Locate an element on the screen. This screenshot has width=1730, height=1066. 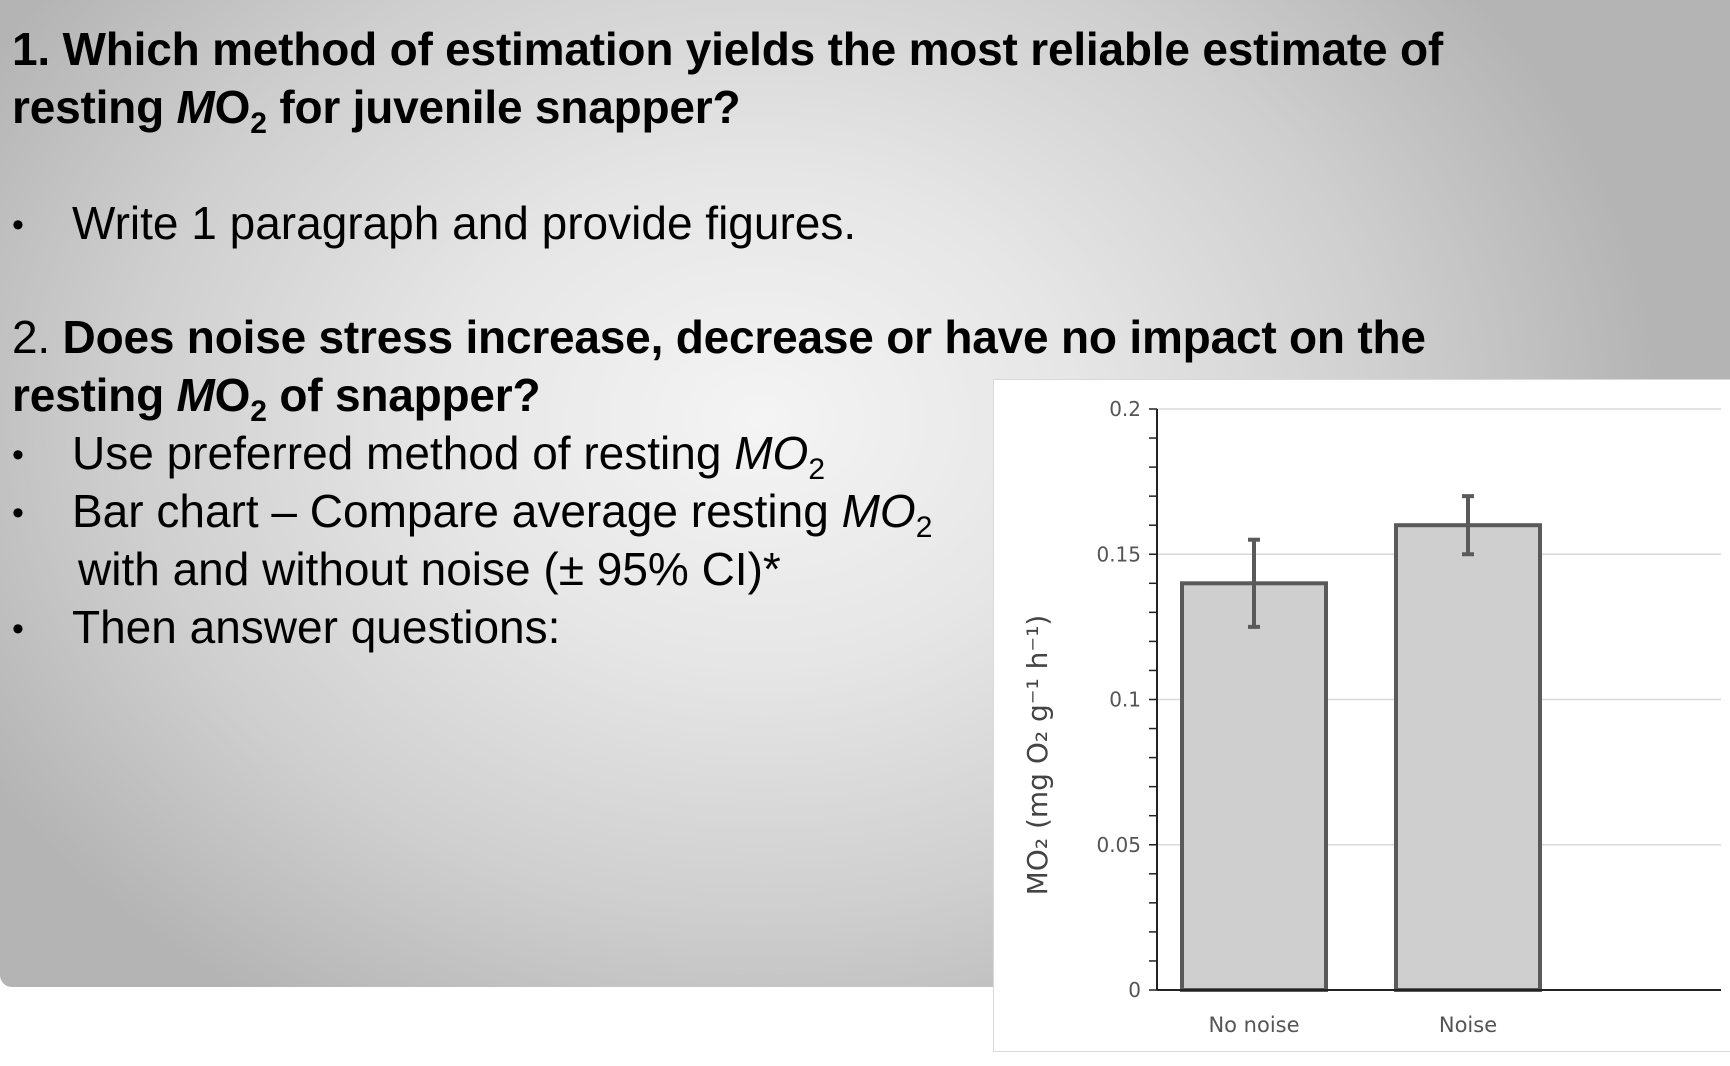
bar-no-noise is located at coordinates (1254, 787).